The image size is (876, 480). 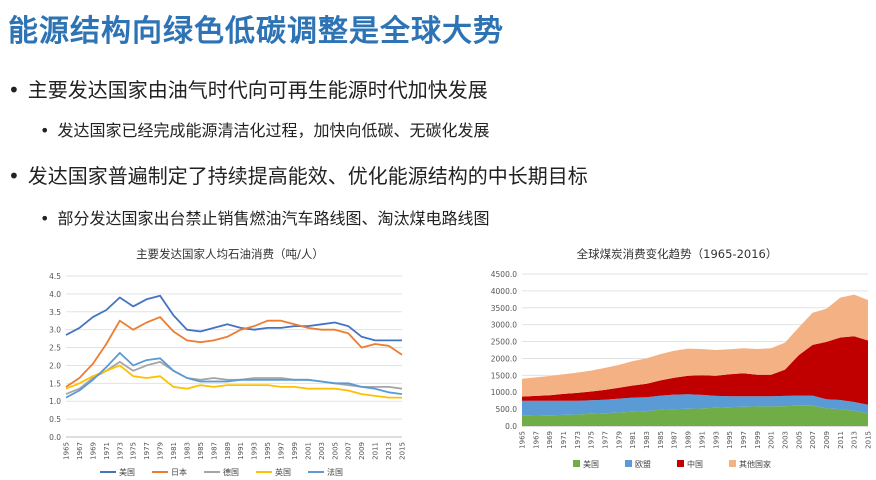 What do you see at coordinates (55, 294) in the screenshot?
I see `y-tick-label: 4.0` at bounding box center [55, 294].